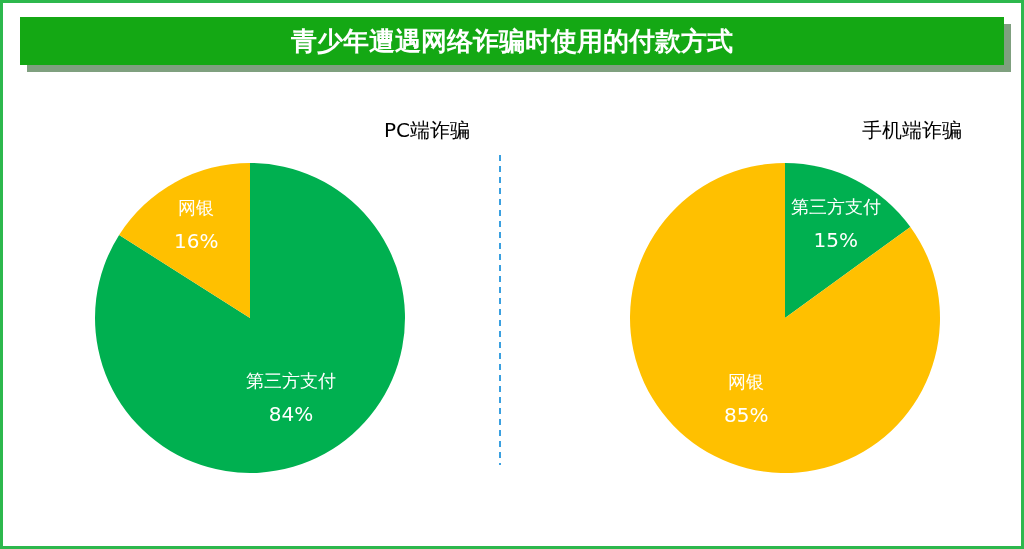  Describe the element at coordinates (426, 130) in the screenshot. I see `chart-title: PC端诈骗` at that location.